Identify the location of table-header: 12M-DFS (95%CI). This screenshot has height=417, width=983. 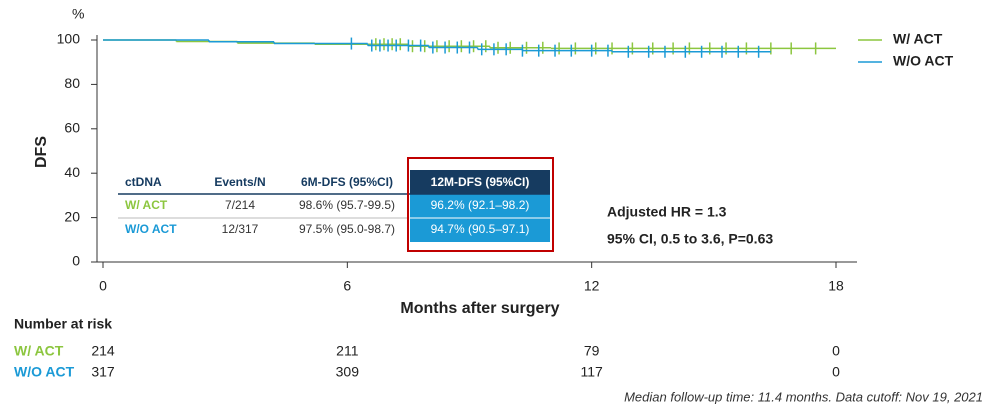
(480, 182).